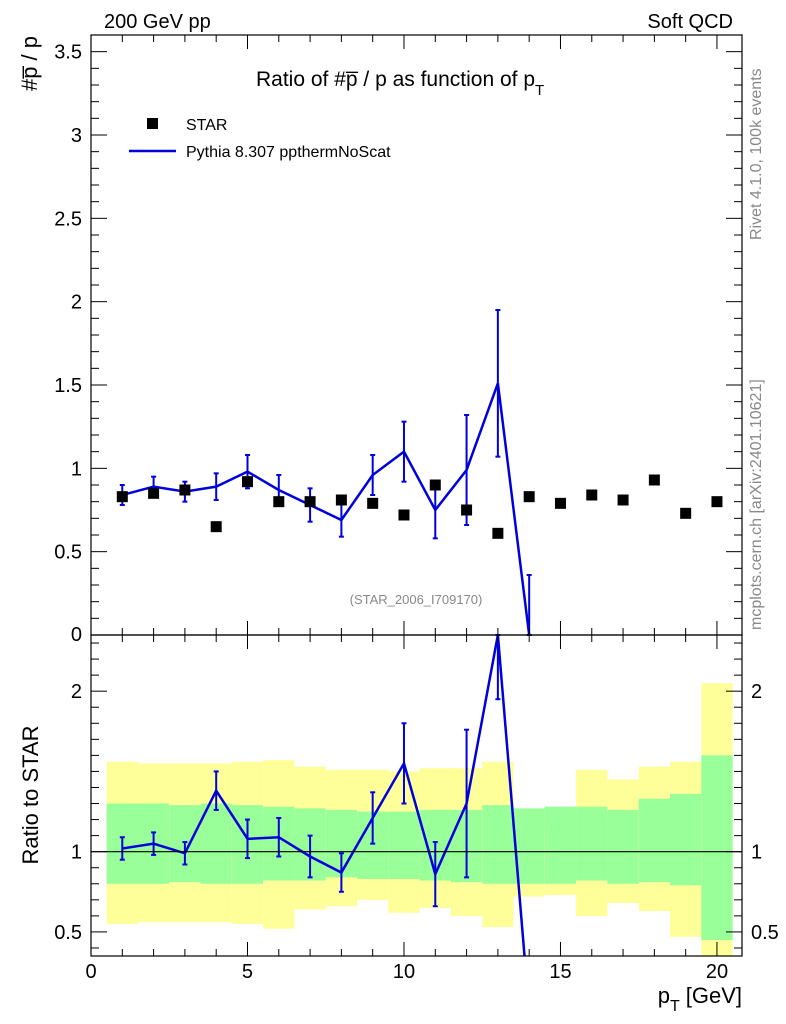  What do you see at coordinates (765, 933) in the screenshot?
I see `lower-ytick-label-right: 0.5` at bounding box center [765, 933].